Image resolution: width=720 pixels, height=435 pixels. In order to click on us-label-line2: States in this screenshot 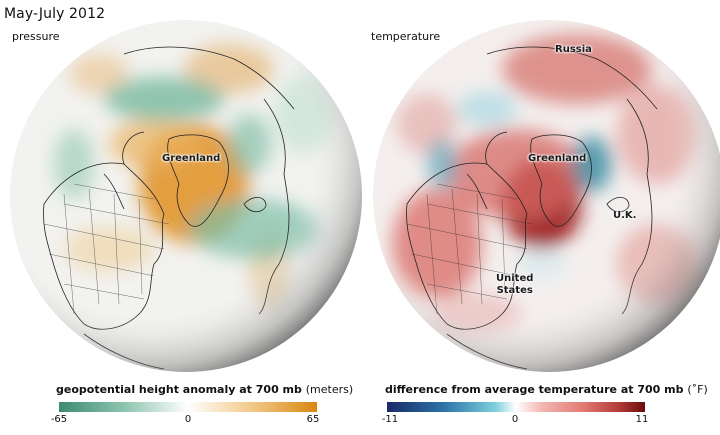, I will do `click(514, 290)`.